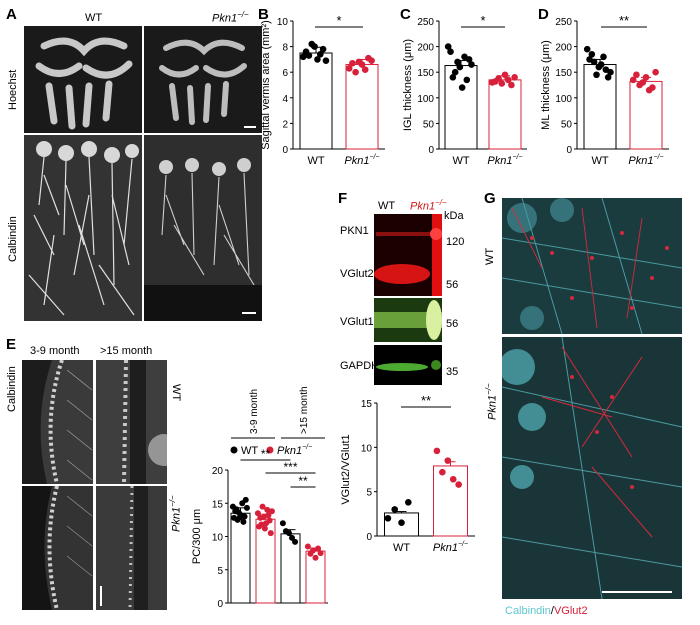 Image resolution: width=700 pixels, height=625 pixels. What do you see at coordinates (563, 99) in the screenshot?
I see `y-tick-label: 100` at bounding box center [563, 99].